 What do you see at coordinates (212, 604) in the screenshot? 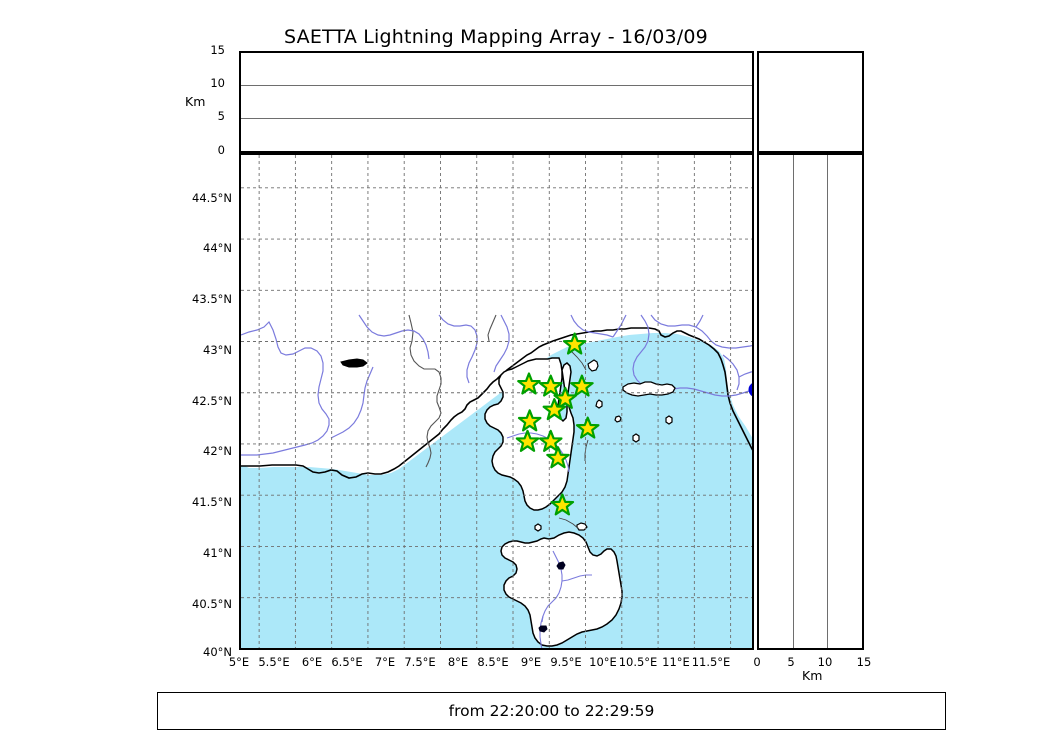
I see `map-ytick-40-5: 40.5°N` at bounding box center [212, 604].